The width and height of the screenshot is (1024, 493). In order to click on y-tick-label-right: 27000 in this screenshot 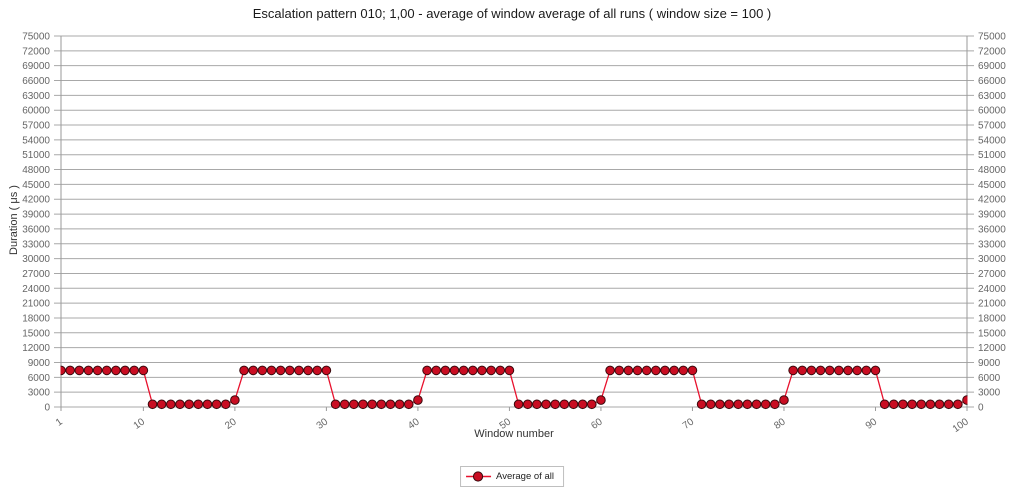, I will do `click(992, 274)`.